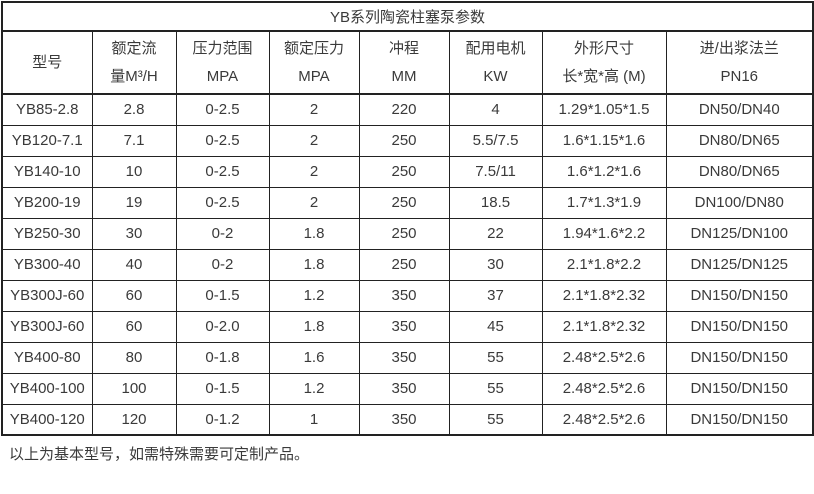 This screenshot has height=494, width=814. What do you see at coordinates (604, 264) in the screenshot?
I see `table-cell: 2.1*1.8*2.2` at bounding box center [604, 264].